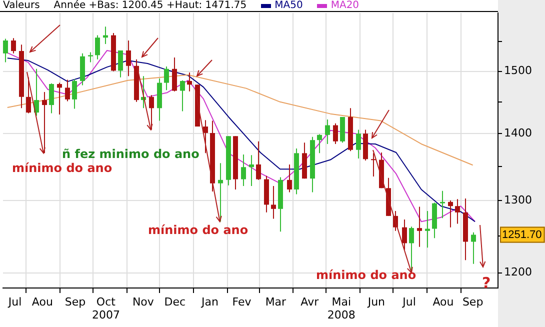  Describe the element at coordinates (106, 308) in the screenshot. I see `x-tick-label: Oct 2007` at that location.